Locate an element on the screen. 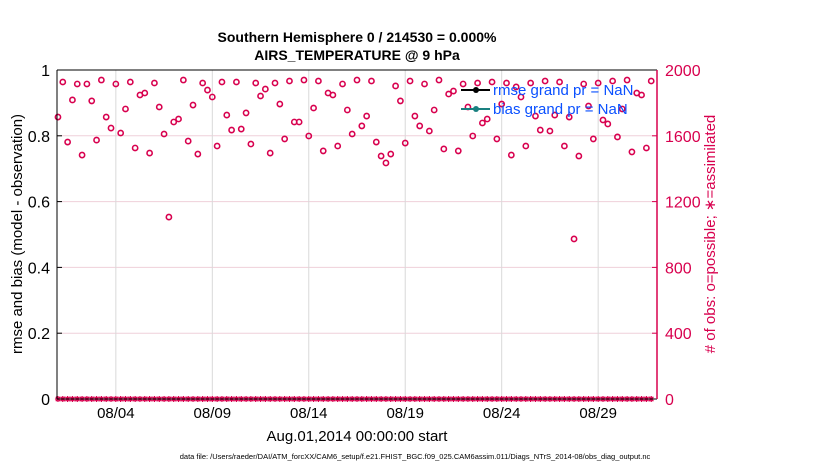  left-tick-label: 0.2 is located at coordinates (39, 334).